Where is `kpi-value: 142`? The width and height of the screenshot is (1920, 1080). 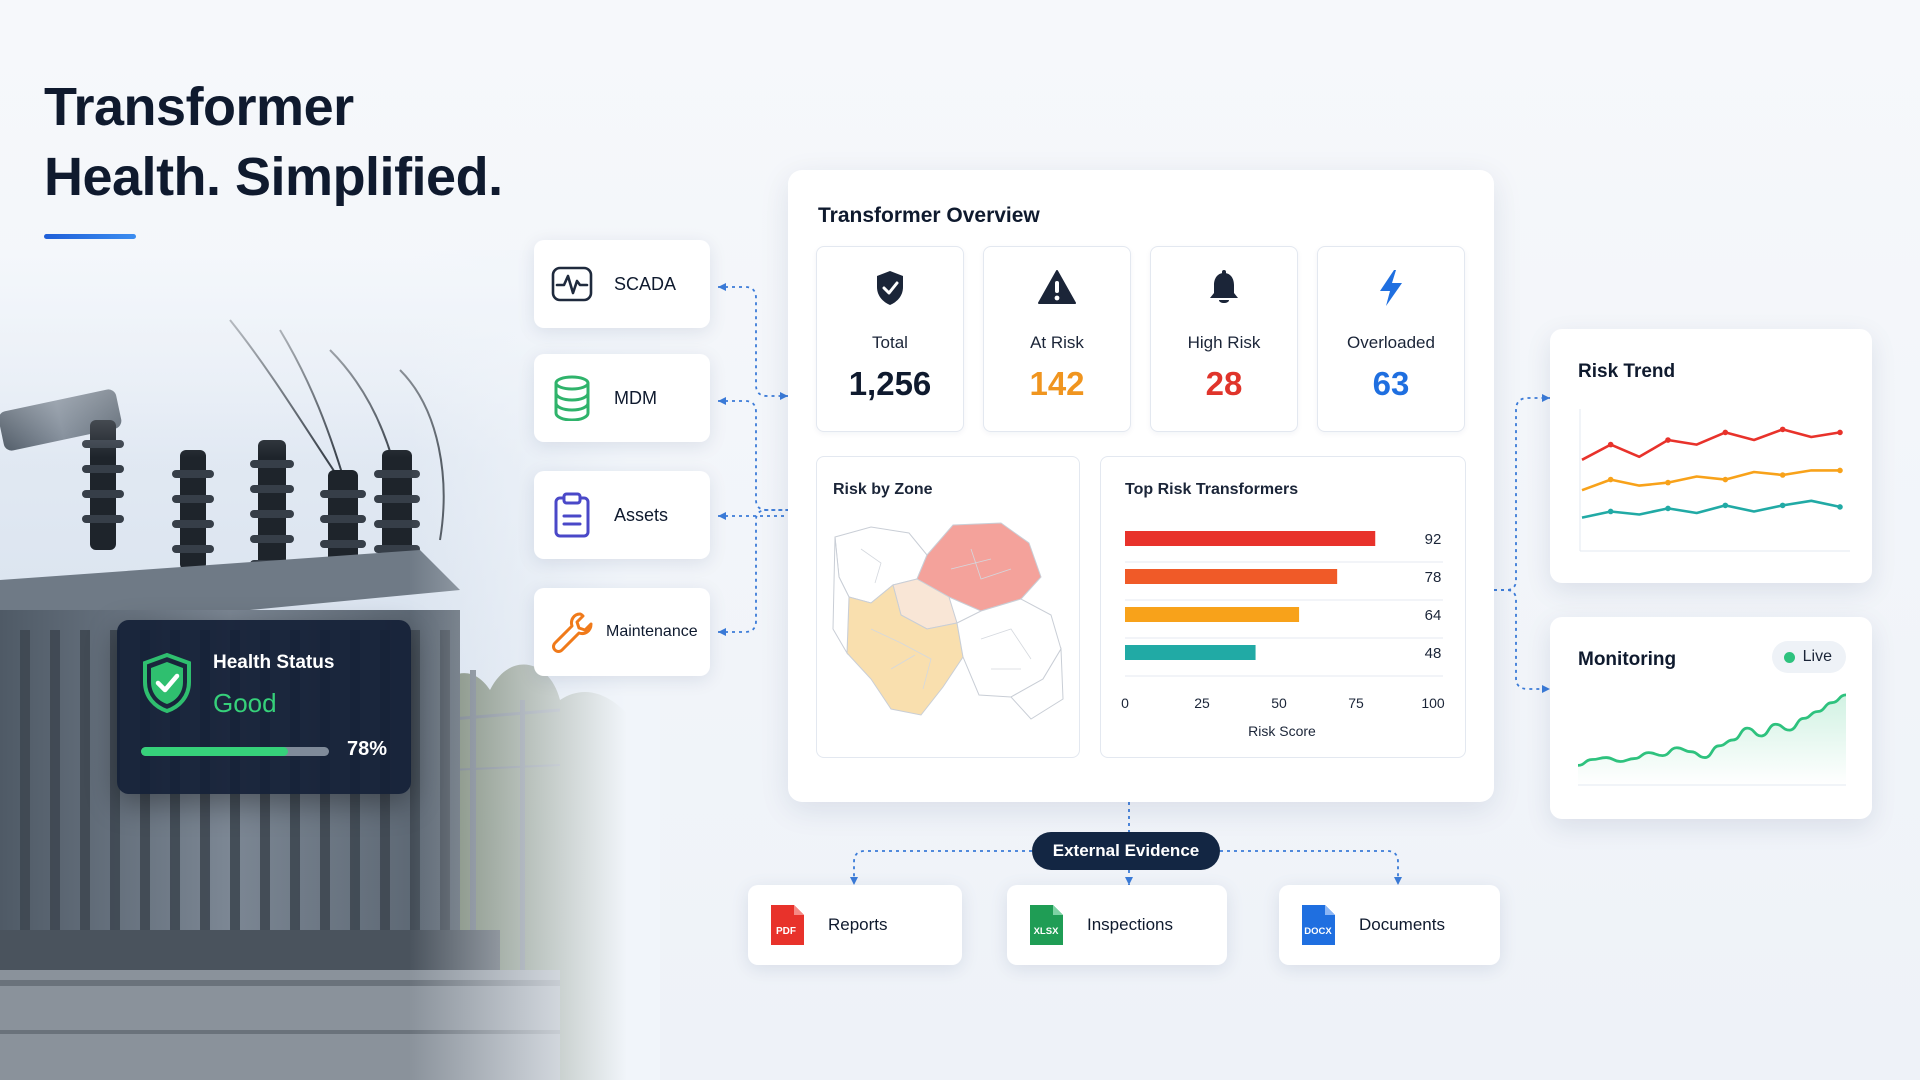
kpi-value: 142 is located at coordinates (1057, 383).